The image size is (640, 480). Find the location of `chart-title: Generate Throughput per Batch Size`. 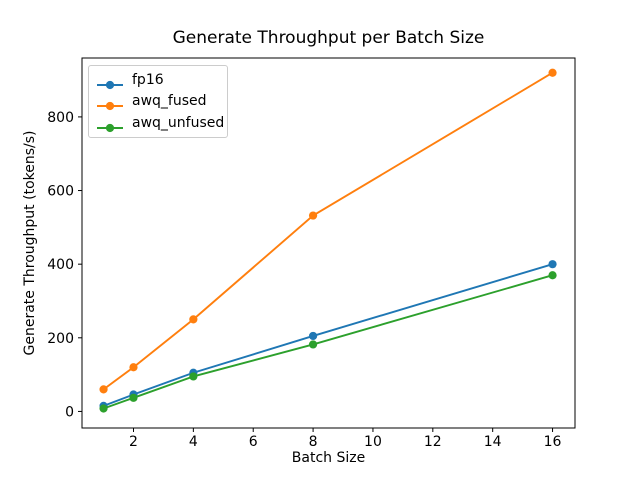

chart-title: Generate Throughput per Batch Size is located at coordinates (328, 38).